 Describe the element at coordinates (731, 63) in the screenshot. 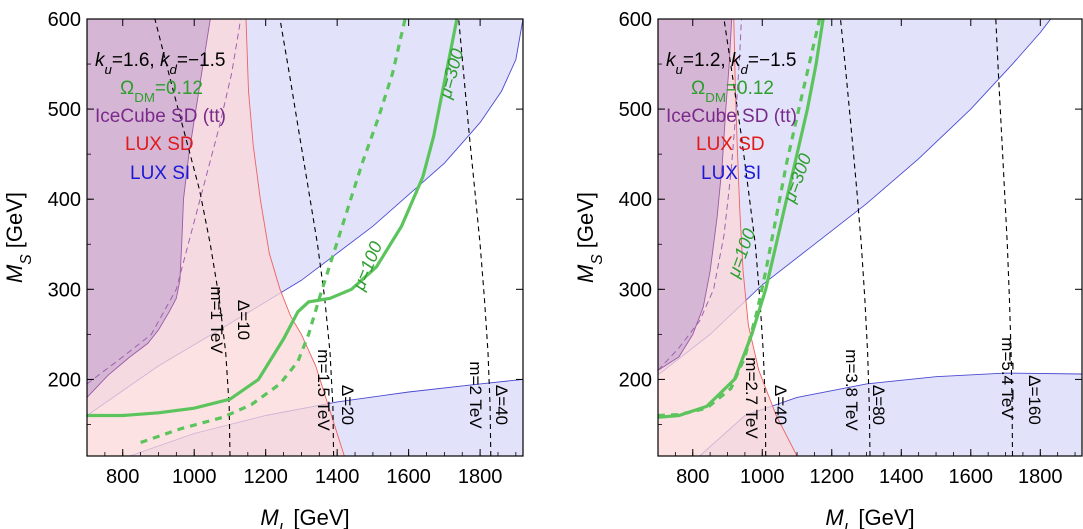

I see `legend-entry: ku=1.2, kd=−1.5` at that location.